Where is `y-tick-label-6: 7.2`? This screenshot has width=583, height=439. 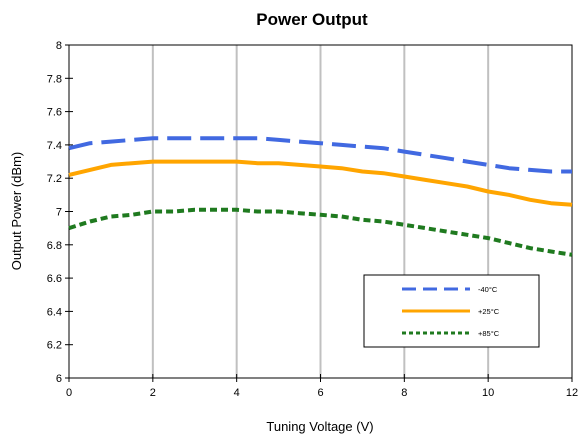 y-tick-label-6: 7.2 is located at coordinates (54, 179).